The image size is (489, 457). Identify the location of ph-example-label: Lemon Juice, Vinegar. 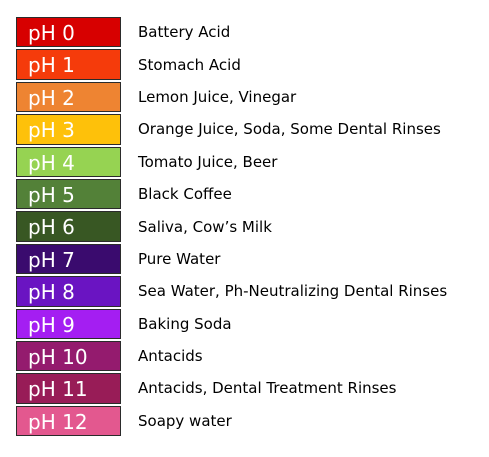
(217, 96).